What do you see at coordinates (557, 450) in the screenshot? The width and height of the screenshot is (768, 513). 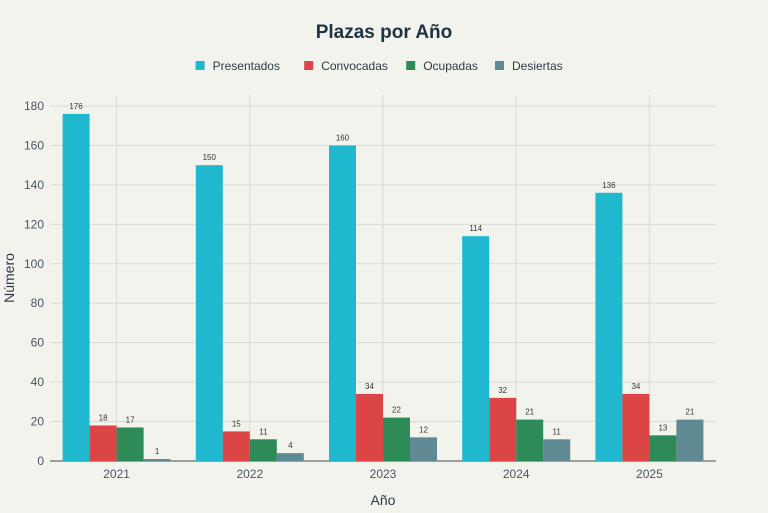 I see `bar-desiertas-2024` at bounding box center [557, 450].